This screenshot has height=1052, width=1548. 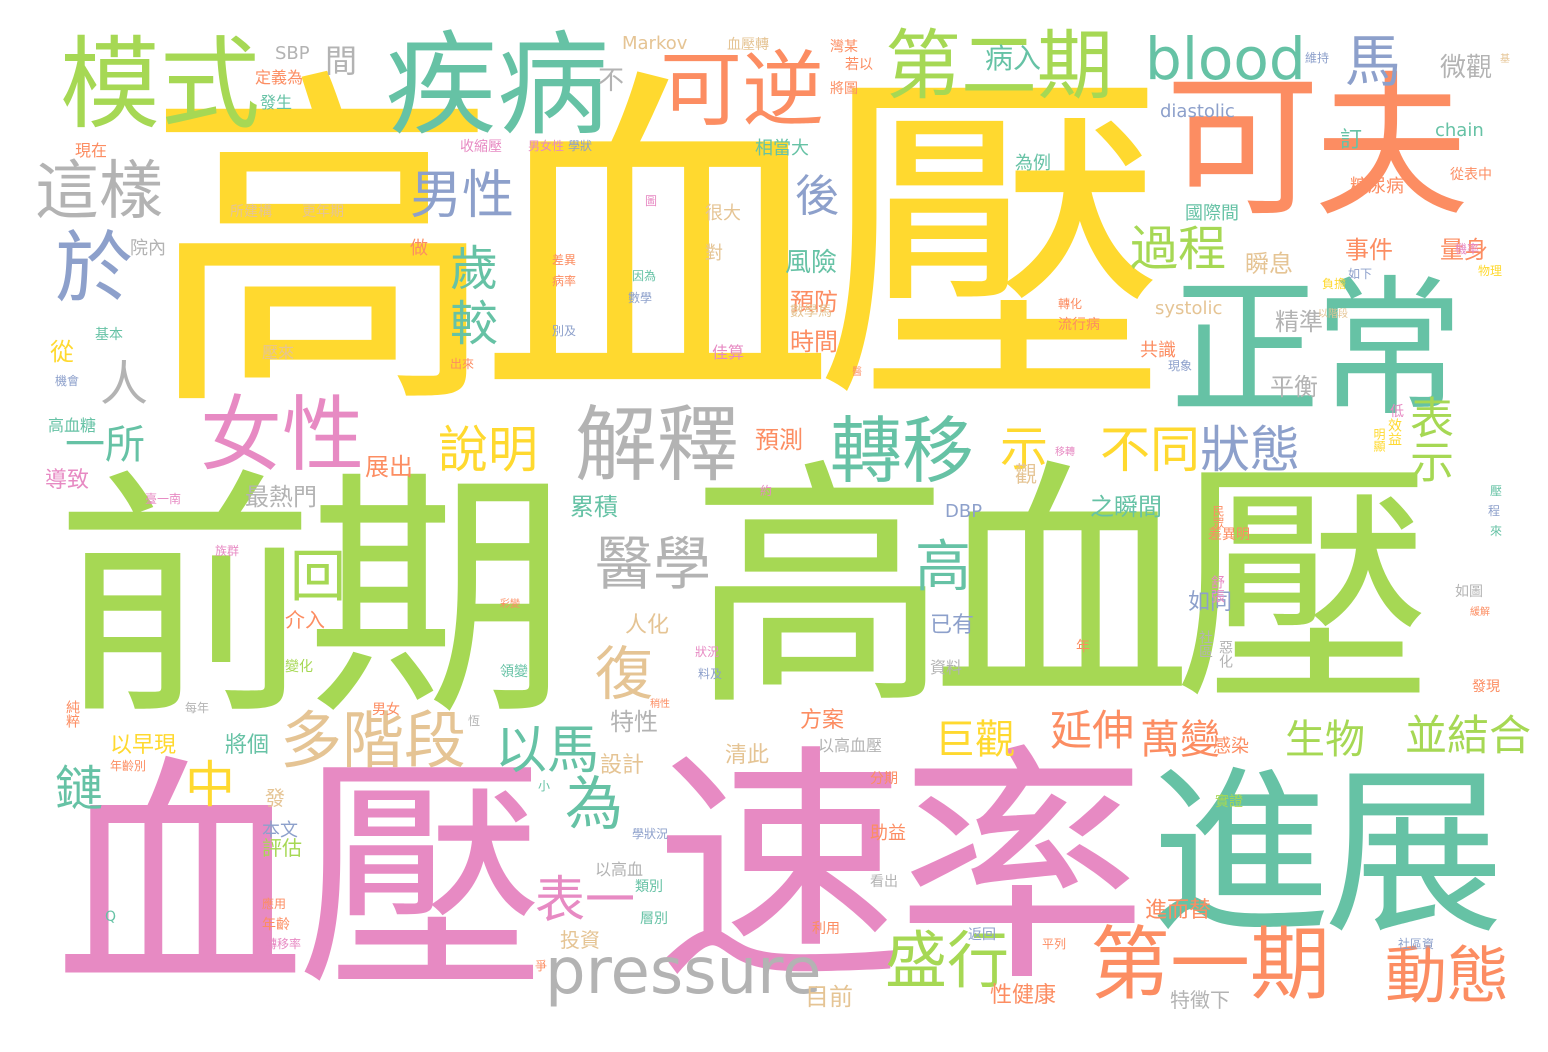 I want to click on cloud-word: 評估, so click(x=282, y=848).